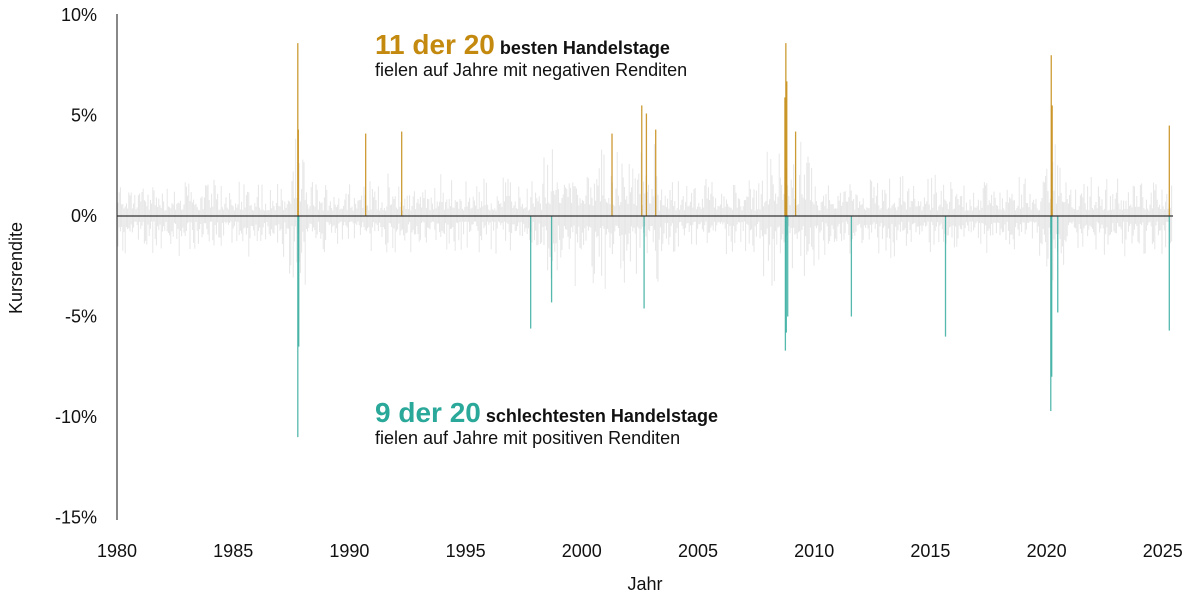  Describe the element at coordinates (16, 268) in the screenshot. I see `y-axis-label: Kursrendite` at that location.